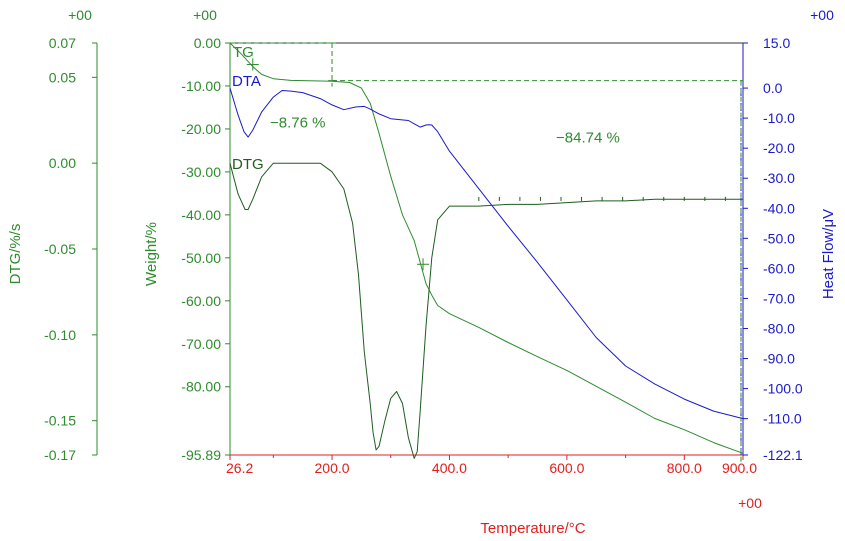  Describe the element at coordinates (205, 15) in the screenshot. I see `weight-axis-exponent: +00` at that location.